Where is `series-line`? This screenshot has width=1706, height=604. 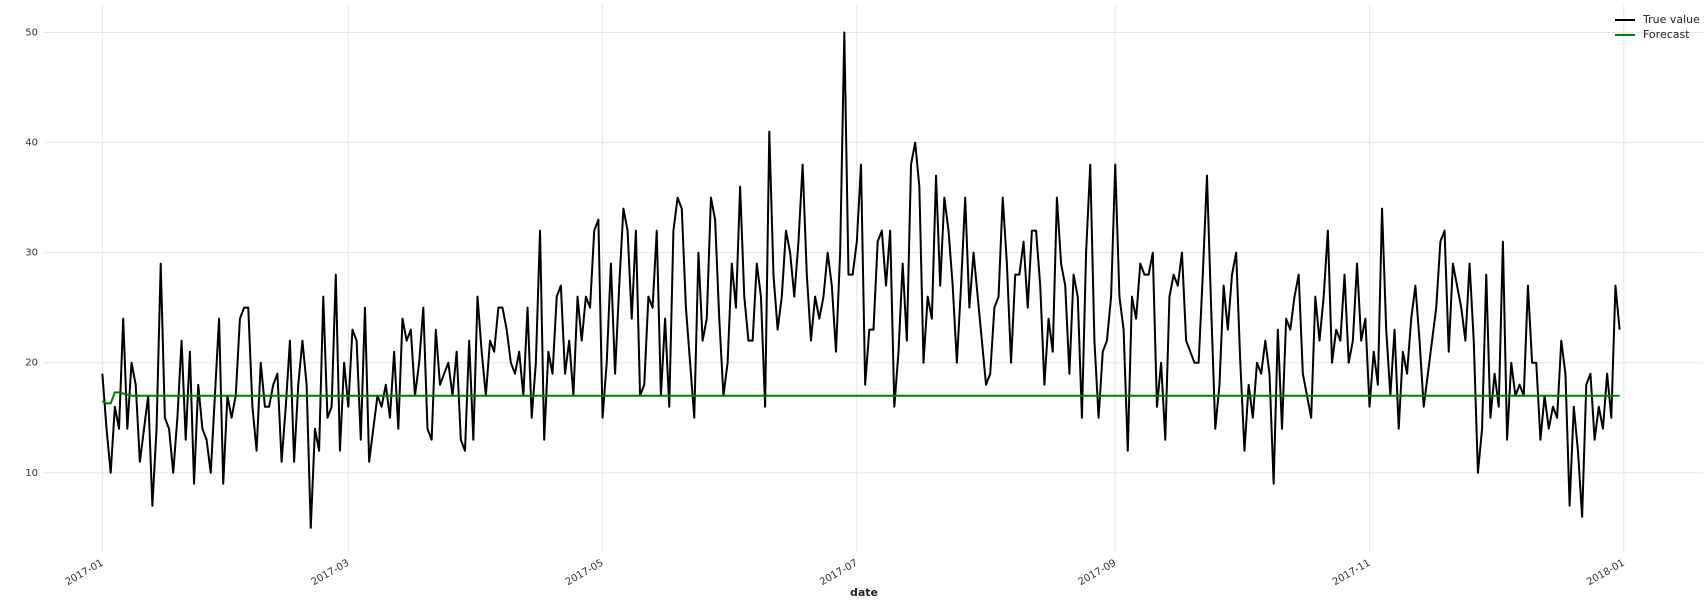
series-line is located at coordinates (860, 398).